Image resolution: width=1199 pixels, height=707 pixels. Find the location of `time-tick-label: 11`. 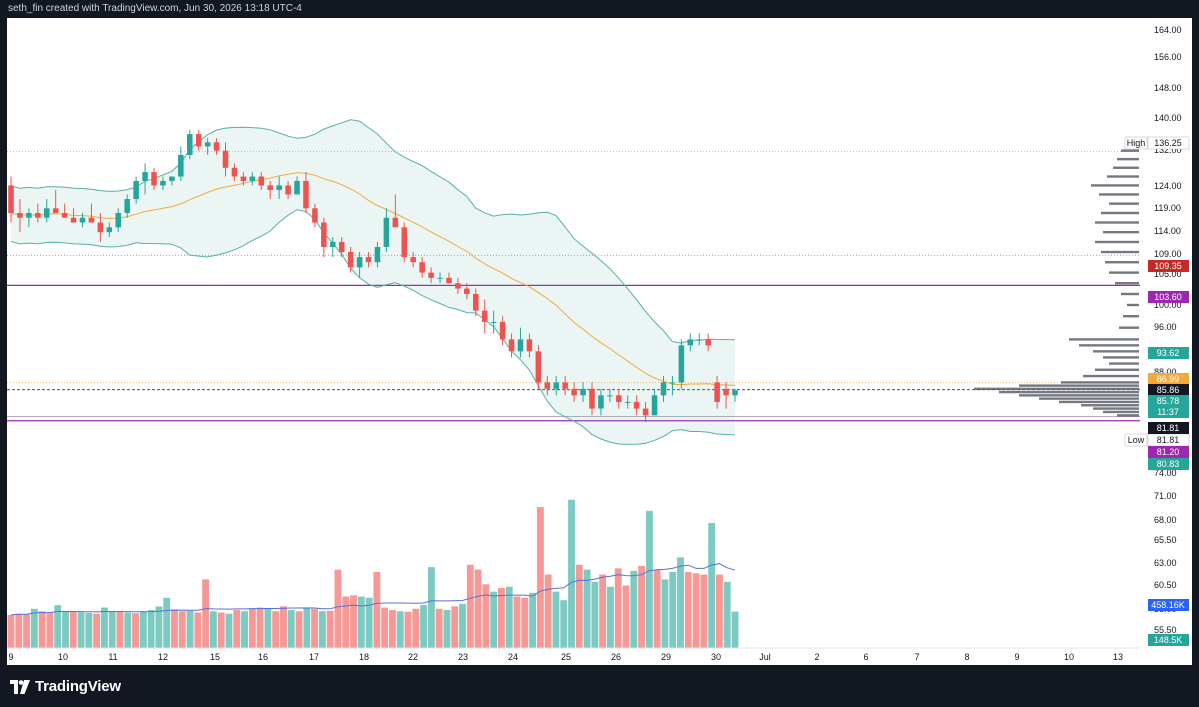

time-tick-label: 11 is located at coordinates (112, 657).